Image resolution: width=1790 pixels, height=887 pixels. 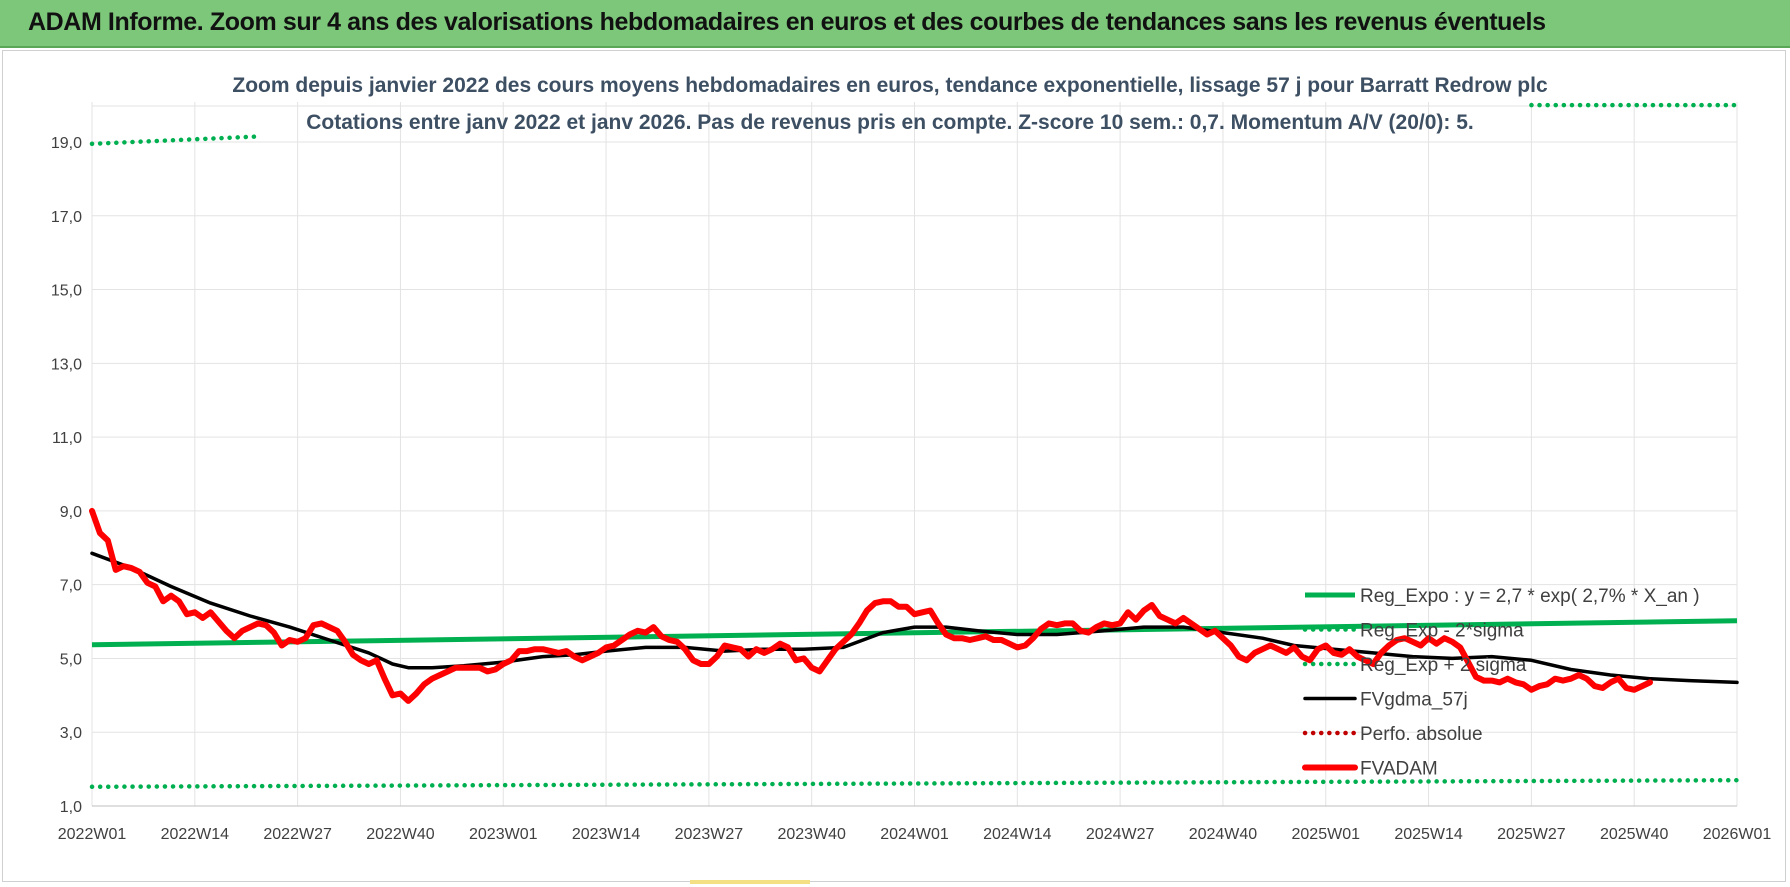 I want to click on y-tick-label: 11,0, so click(x=67, y=438).